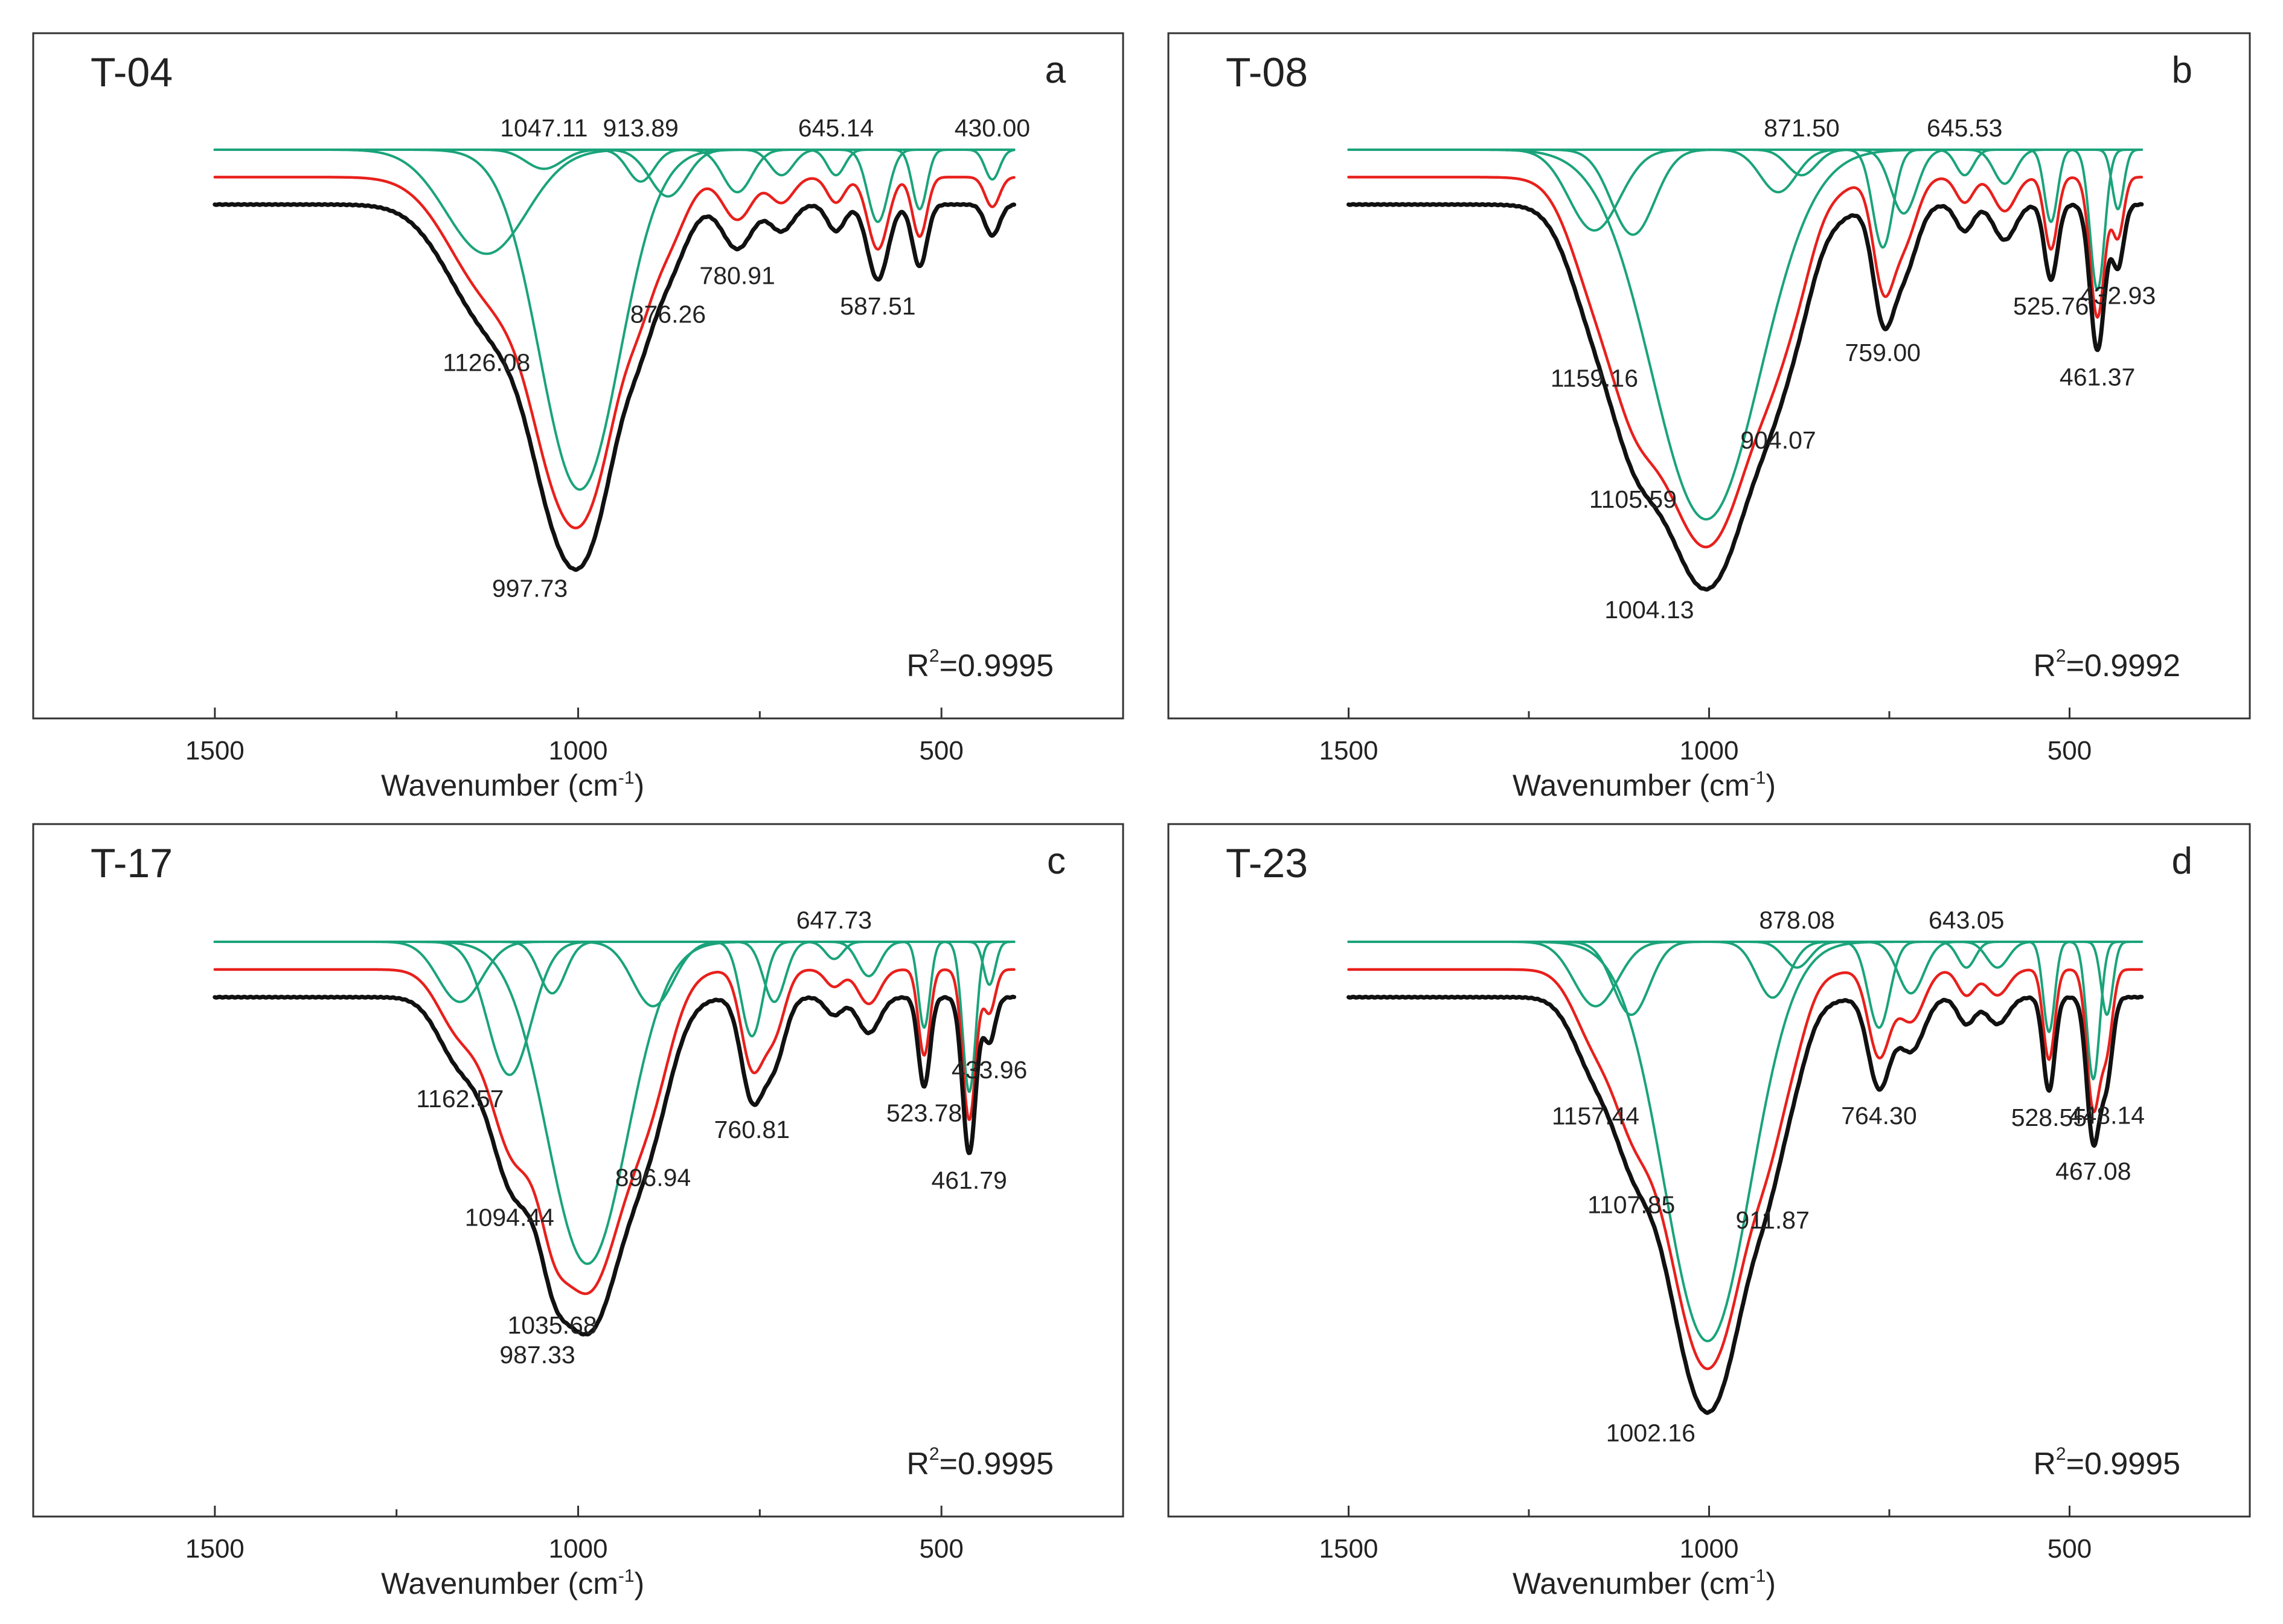 This screenshot has width=2283, height=1624. I want to click on component-peak-461.37, so click(1745, 220).